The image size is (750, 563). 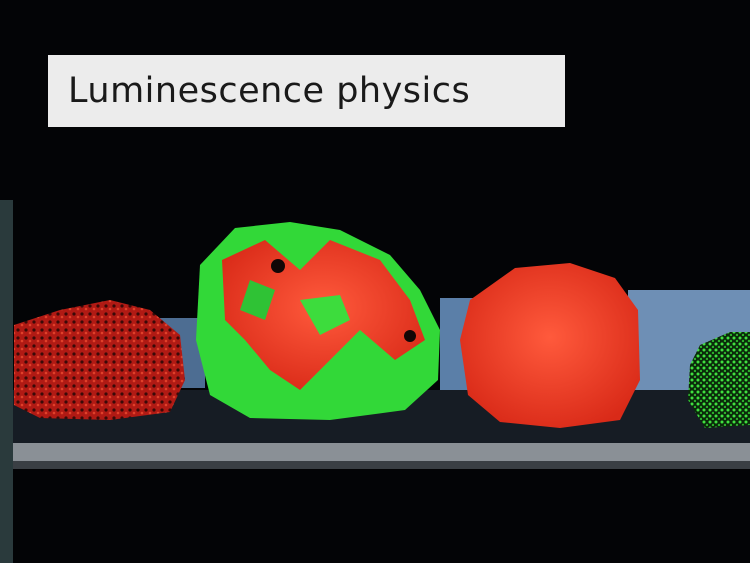 What do you see at coordinates (719, 380) in the screenshot?
I see `green-rock` at bounding box center [719, 380].